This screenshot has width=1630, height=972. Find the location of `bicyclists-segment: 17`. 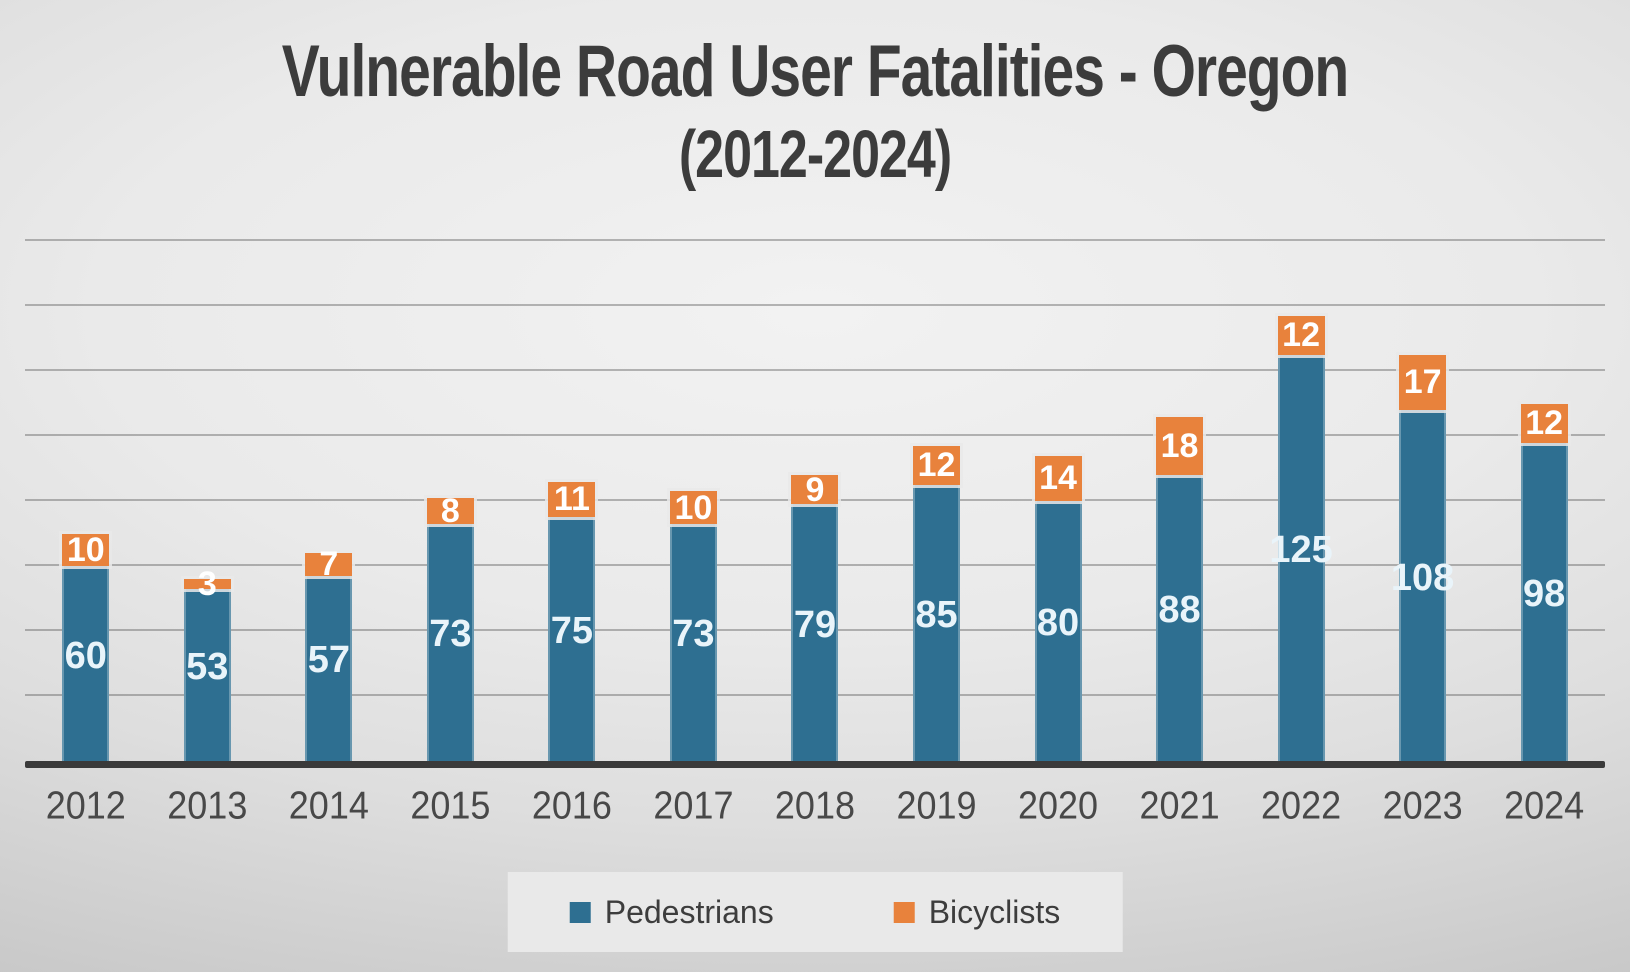

bicyclists-segment: 17 is located at coordinates (1423, 382).